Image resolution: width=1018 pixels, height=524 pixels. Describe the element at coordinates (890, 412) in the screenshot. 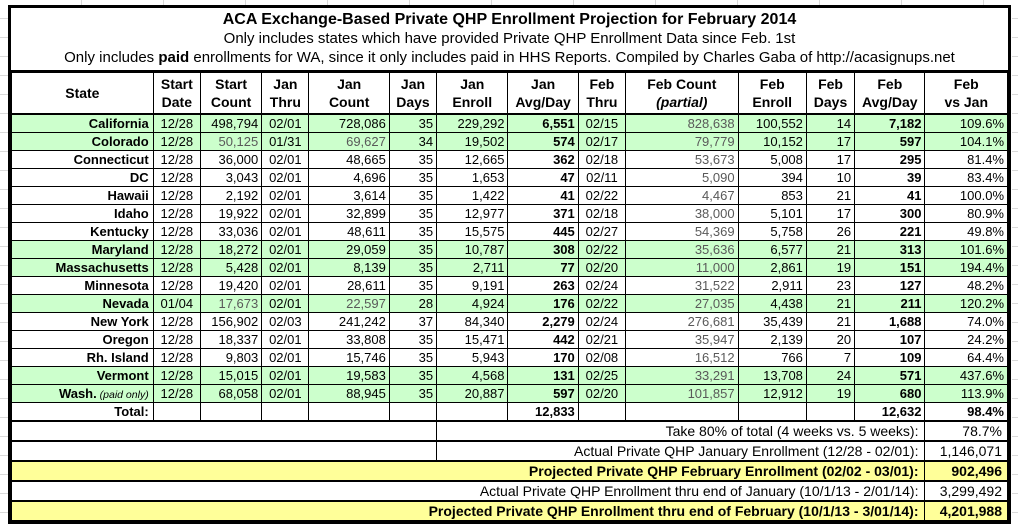

I see `cell-total-feb-avg-day: 12,632` at that location.